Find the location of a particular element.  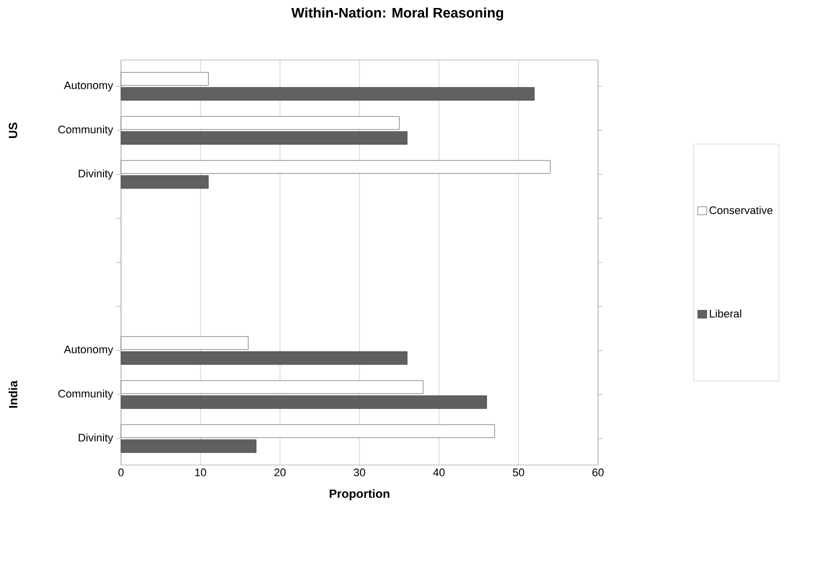

text: US is located at coordinates (13, 130).